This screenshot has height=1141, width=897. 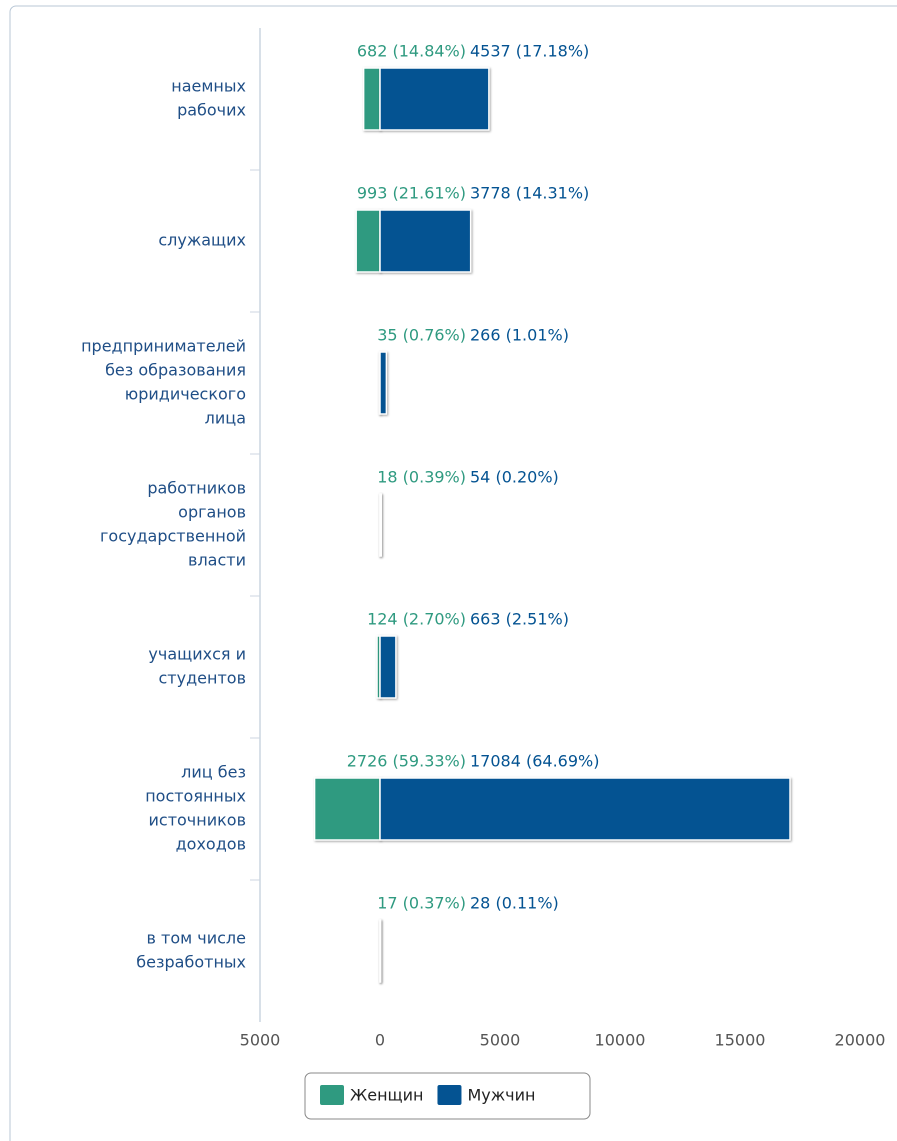 What do you see at coordinates (514, 903) in the screenshot?
I see `data-label: 28 (0.11%)` at bounding box center [514, 903].